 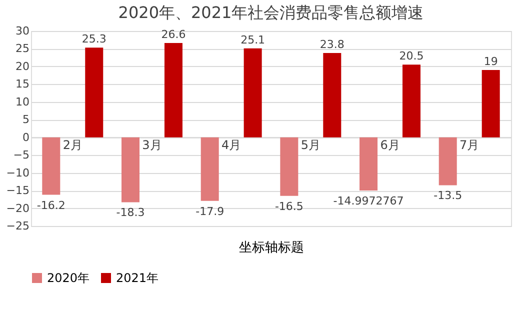 I want to click on x-tick-label: 4月, so click(x=232, y=145).